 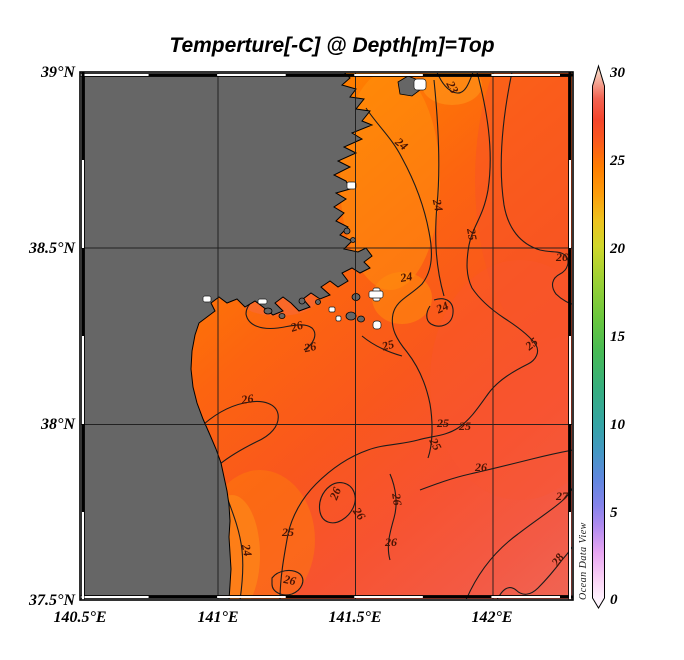 I want to click on x-tick-141.5E: 141.5°E, so click(x=354, y=617).